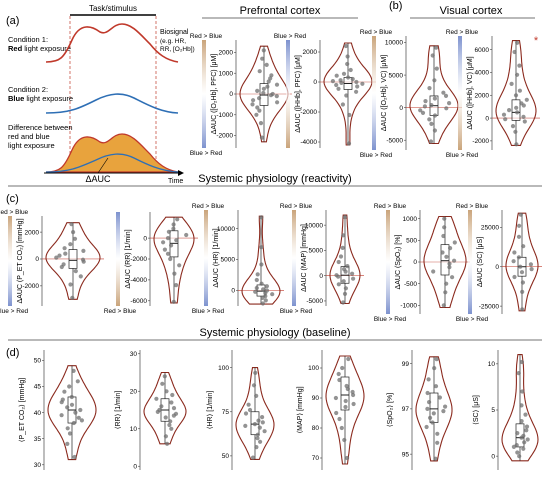 This screenshot has height=481, width=550. Describe the element at coordinates (30, 286) in the screenshot. I see `tick-label: -2000` at that location.